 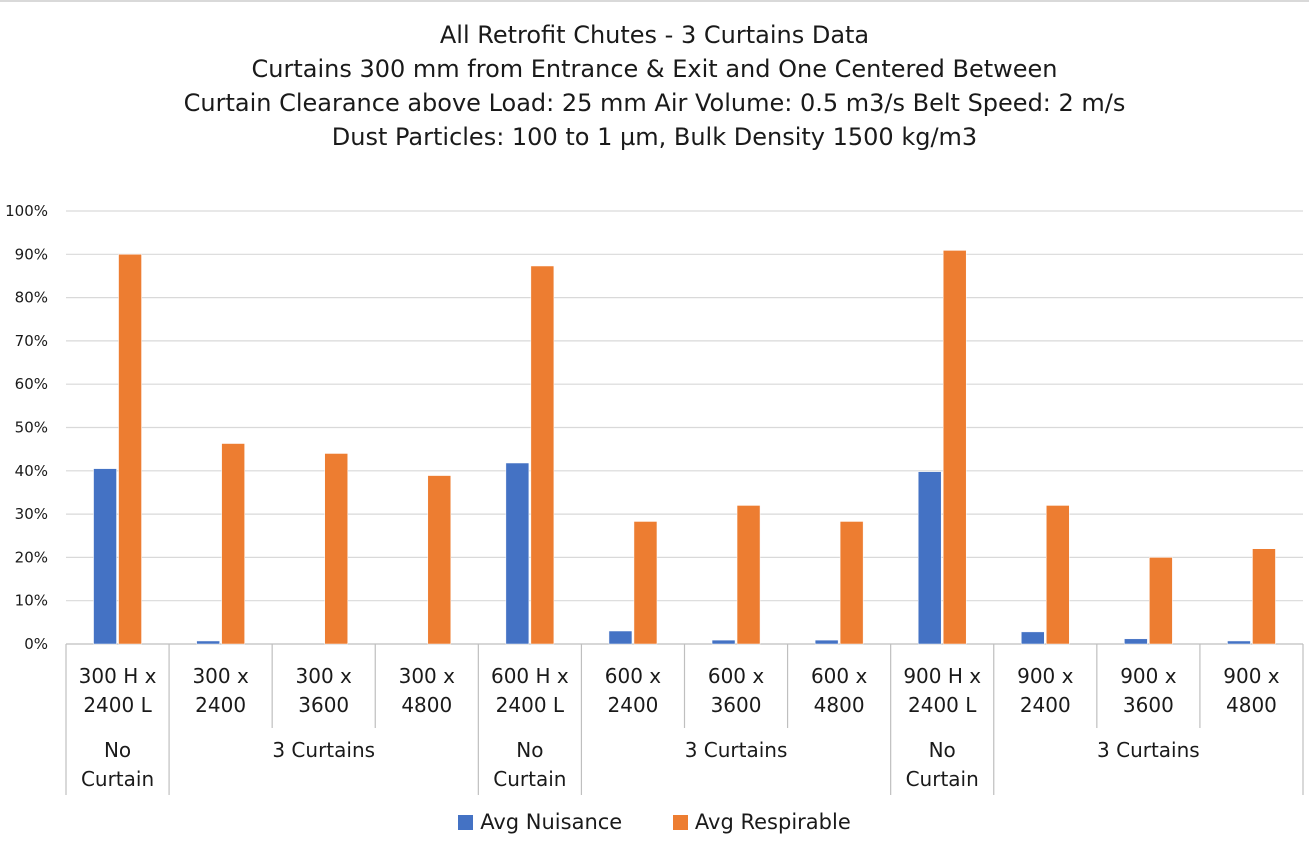 I want to click on y-tick-label: 50%, so click(x=31, y=428).